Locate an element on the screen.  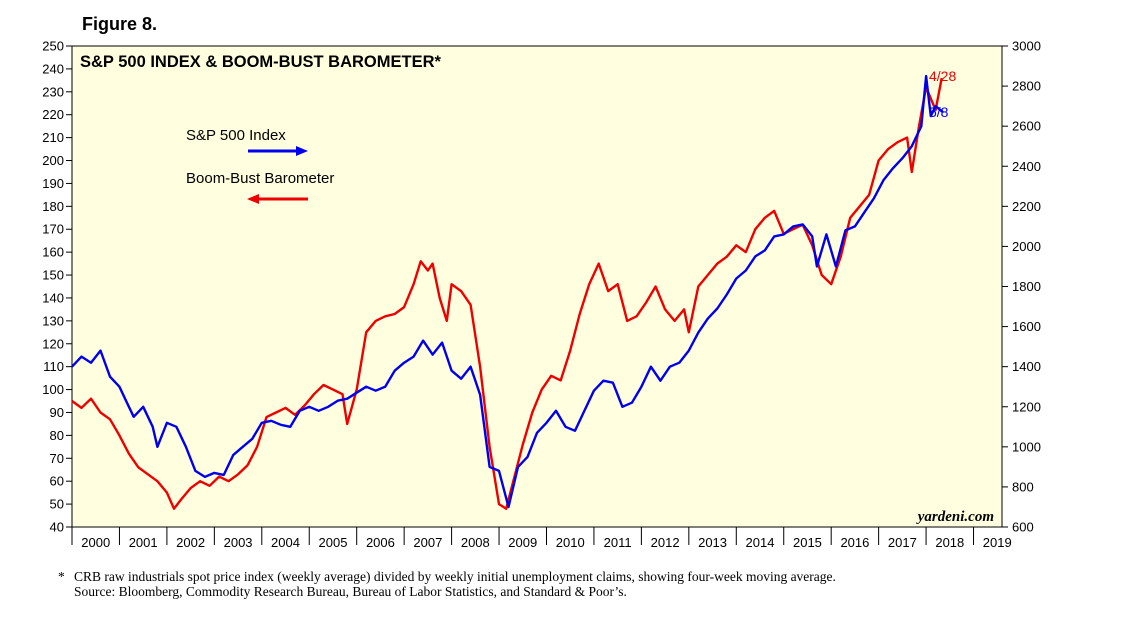
year-tick-label: 2004 is located at coordinates (285, 542).